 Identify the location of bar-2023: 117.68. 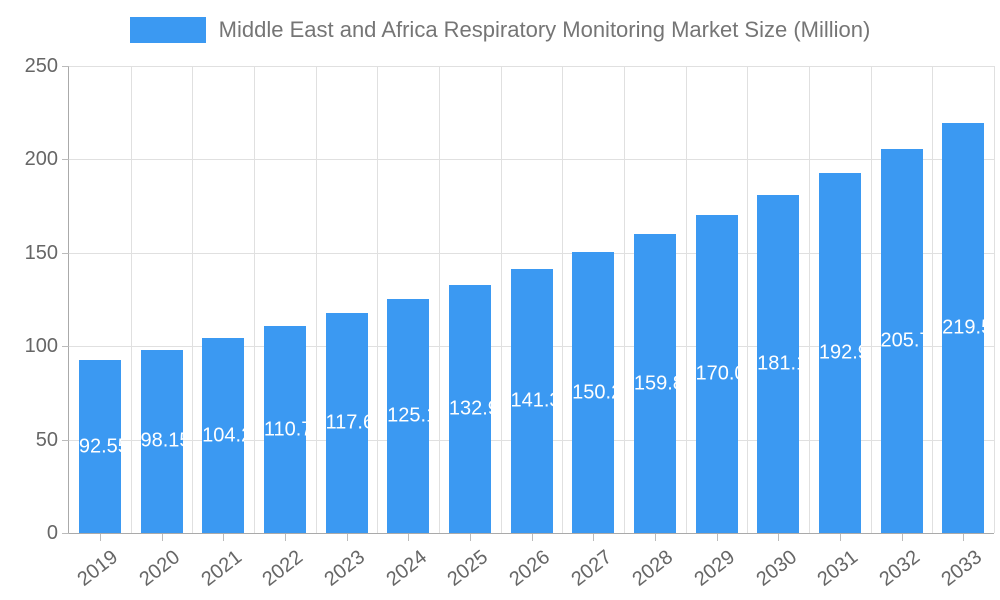
(346, 423).